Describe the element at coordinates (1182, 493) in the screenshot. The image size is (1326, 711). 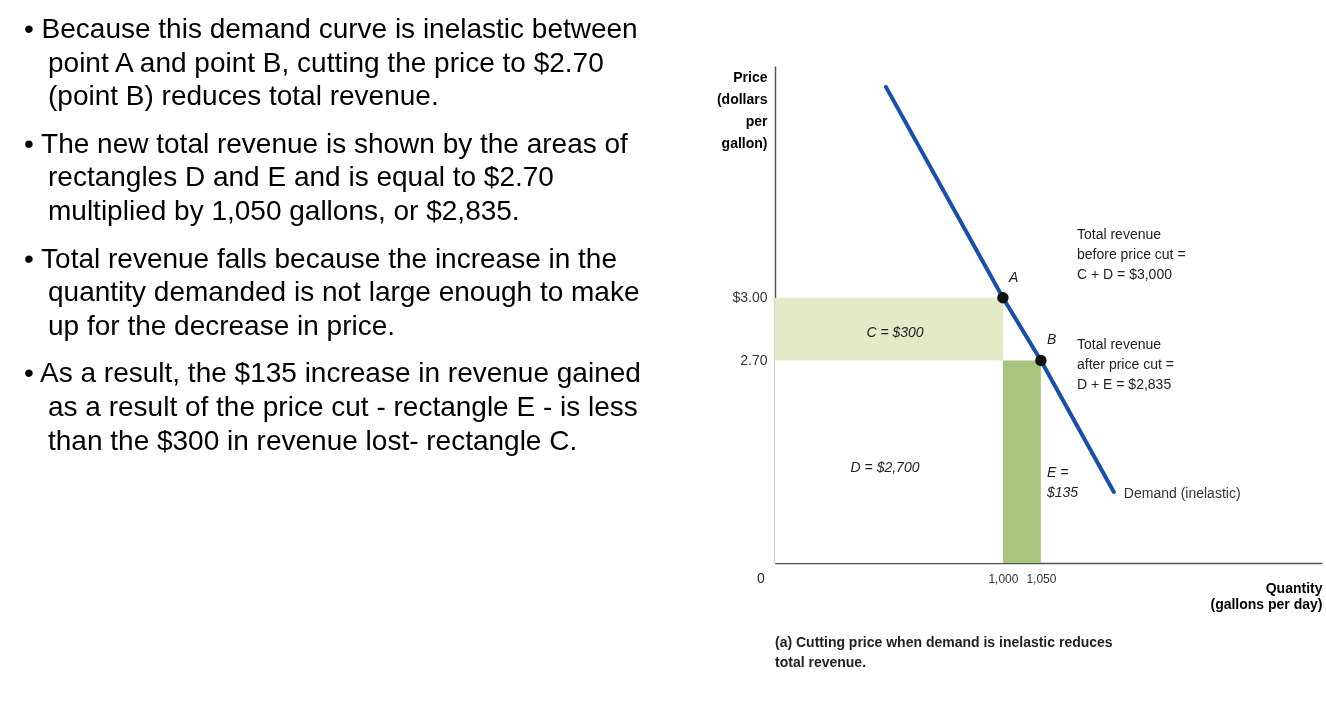
I see `series-label: Demand (inelastic)` at that location.